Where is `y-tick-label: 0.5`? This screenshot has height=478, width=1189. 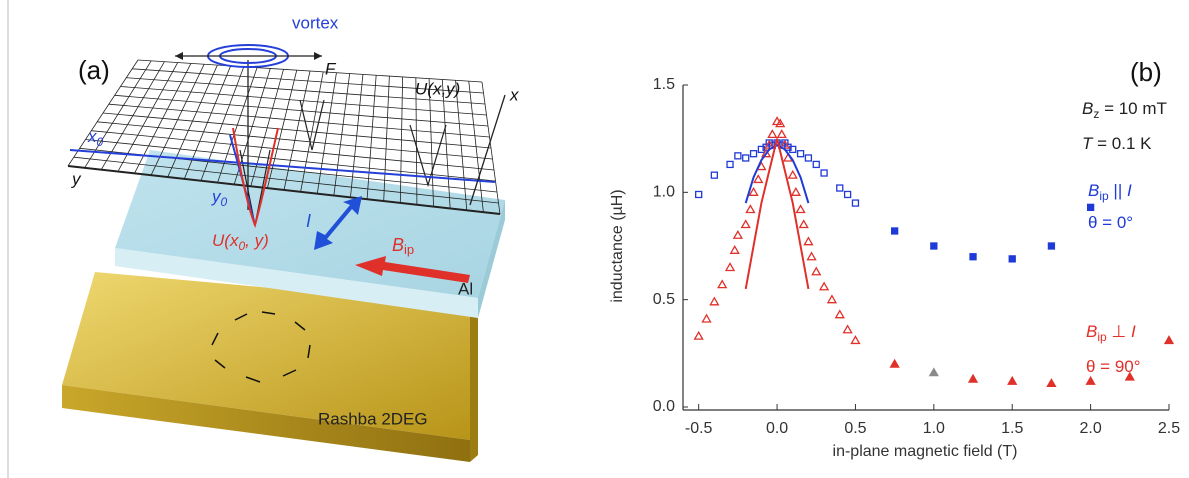 y-tick-label: 0.5 is located at coordinates (664, 299).